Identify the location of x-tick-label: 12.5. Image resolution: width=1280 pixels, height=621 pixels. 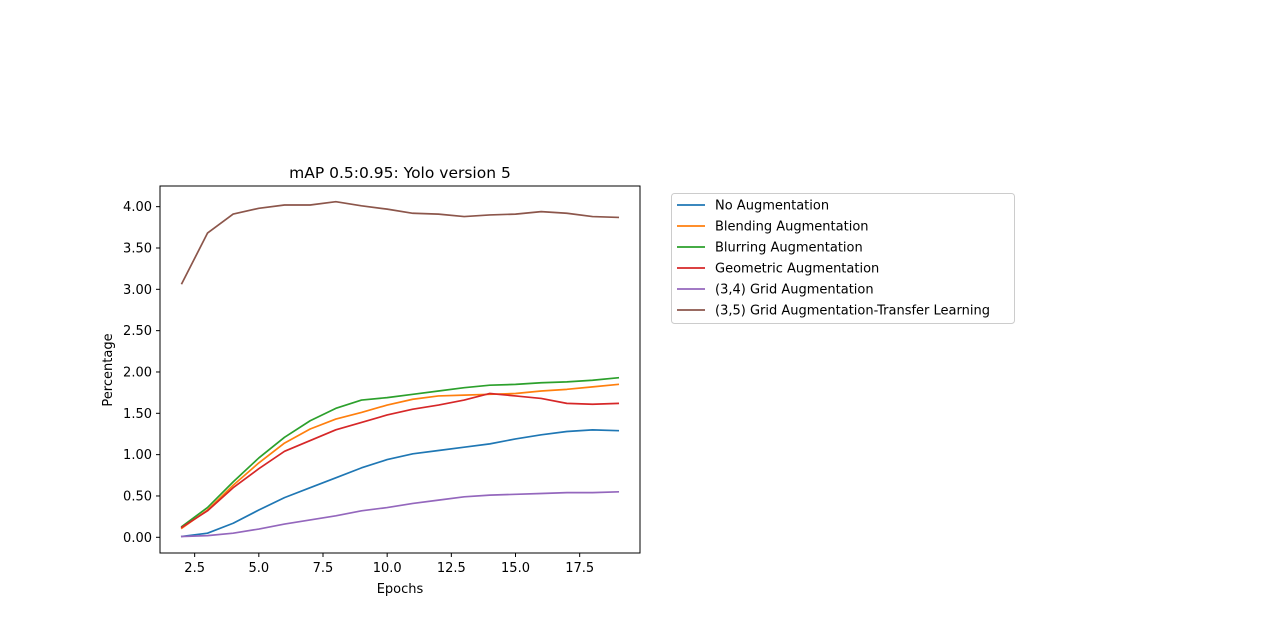
(451, 568).